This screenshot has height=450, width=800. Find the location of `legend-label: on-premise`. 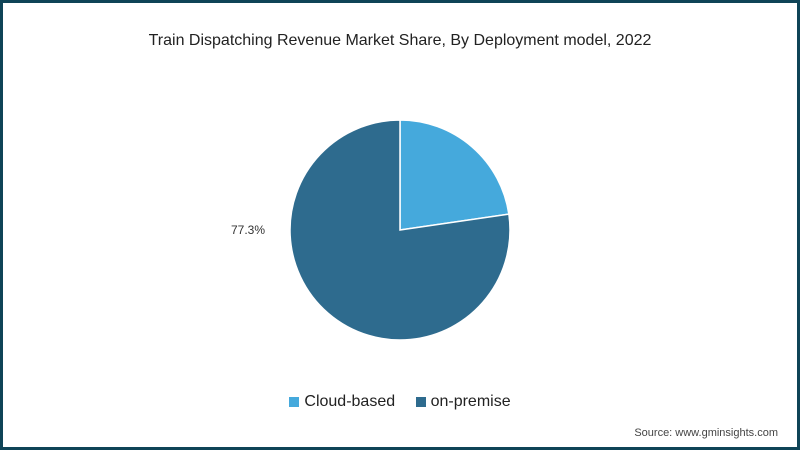

legend-label: on-premise is located at coordinates (470, 401).